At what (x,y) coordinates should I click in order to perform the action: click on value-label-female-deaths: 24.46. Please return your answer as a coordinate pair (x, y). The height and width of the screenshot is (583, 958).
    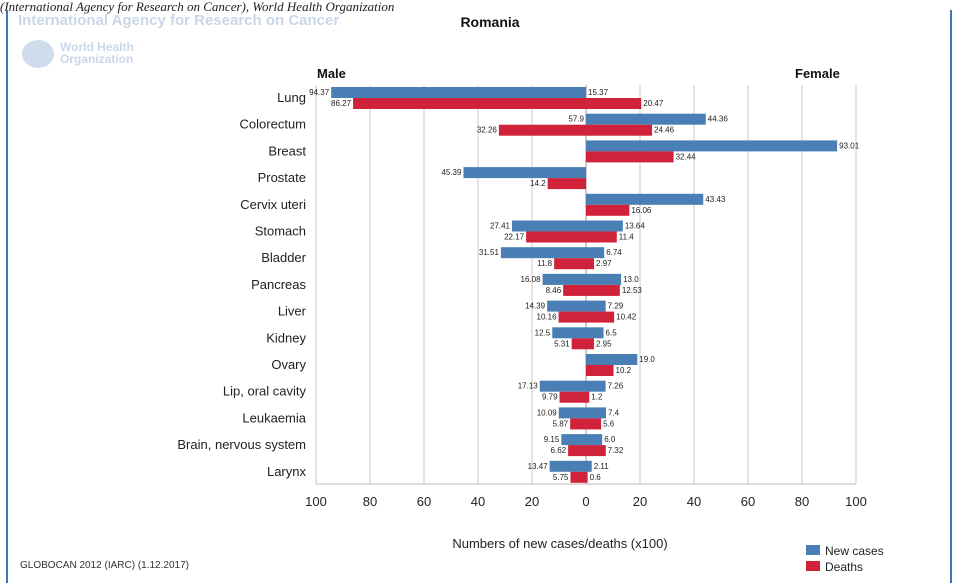
    Looking at the image, I should click on (664, 130).